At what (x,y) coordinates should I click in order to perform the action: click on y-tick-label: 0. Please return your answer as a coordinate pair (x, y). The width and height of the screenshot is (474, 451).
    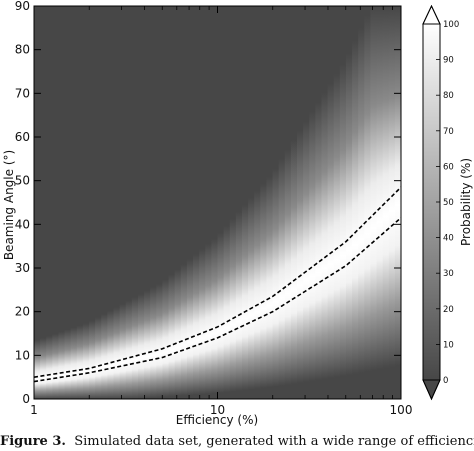
    Looking at the image, I should click on (26, 399).